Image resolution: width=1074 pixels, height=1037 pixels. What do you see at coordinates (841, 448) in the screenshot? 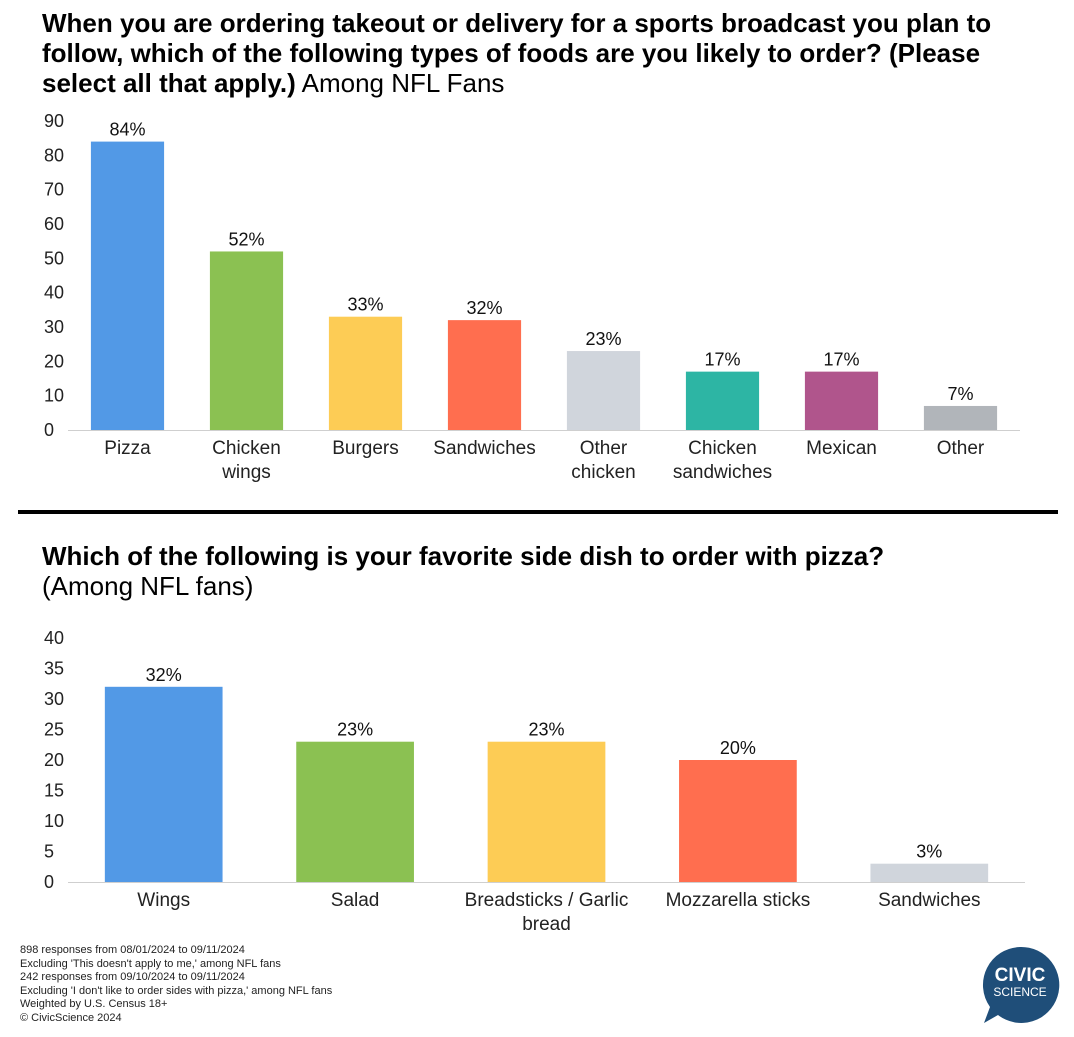
I see `category-label: Mexican` at bounding box center [841, 448].